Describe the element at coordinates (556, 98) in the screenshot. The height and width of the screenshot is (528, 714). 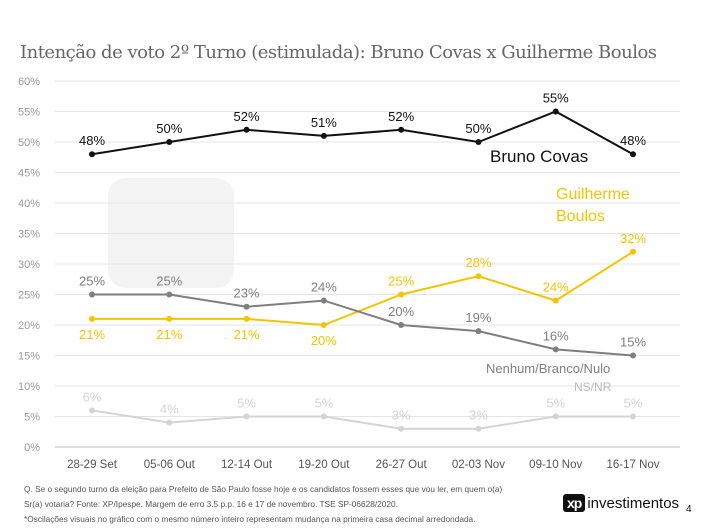
I see `data-label: 55%` at that location.